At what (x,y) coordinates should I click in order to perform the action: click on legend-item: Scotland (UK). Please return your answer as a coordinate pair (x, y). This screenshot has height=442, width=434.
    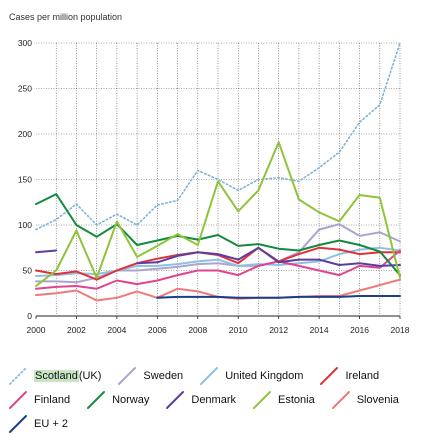
    Looking at the image, I should click on (54, 376).